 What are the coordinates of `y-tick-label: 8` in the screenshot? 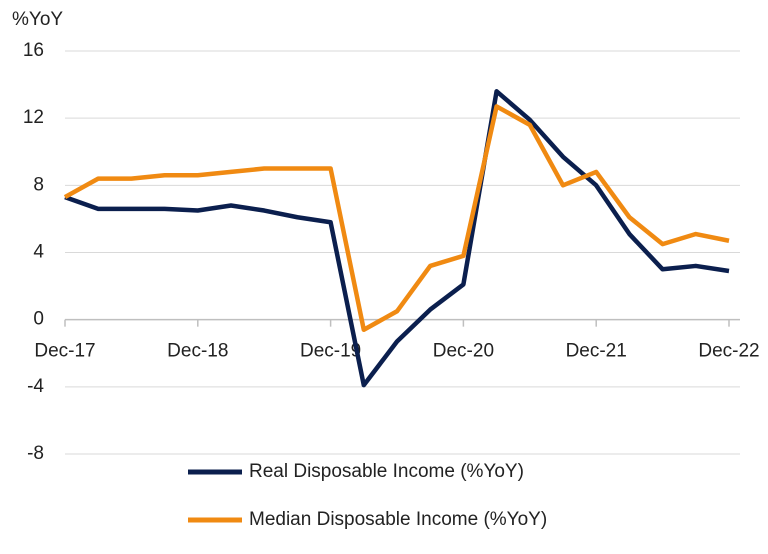 It's located at (38, 184).